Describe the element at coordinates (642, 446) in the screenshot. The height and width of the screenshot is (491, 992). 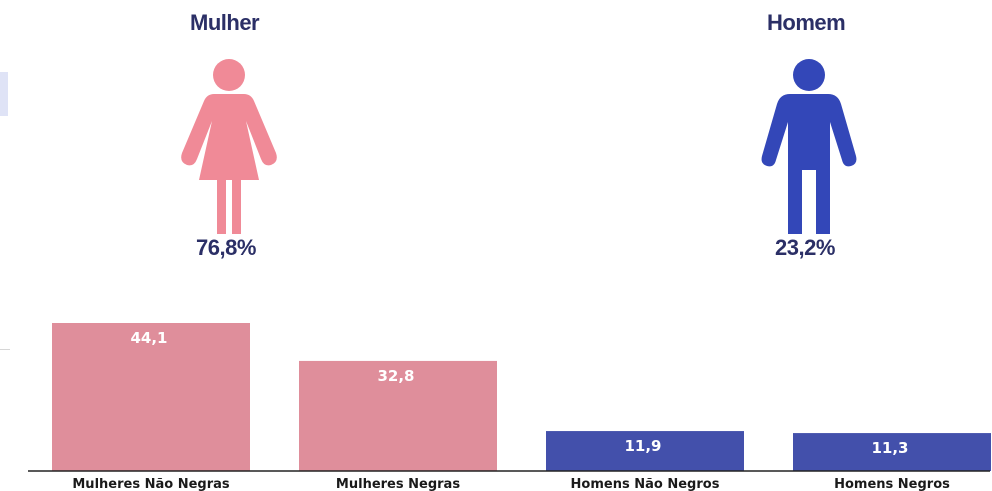
I see `bar-value-label: 11,9` at that location.